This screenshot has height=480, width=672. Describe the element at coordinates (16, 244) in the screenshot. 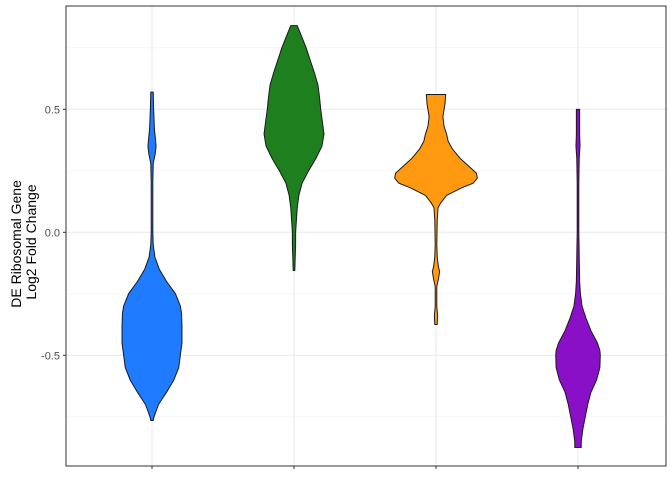

I see `y-axis-title-line-1: DE Ribosomal Gene` at that location.